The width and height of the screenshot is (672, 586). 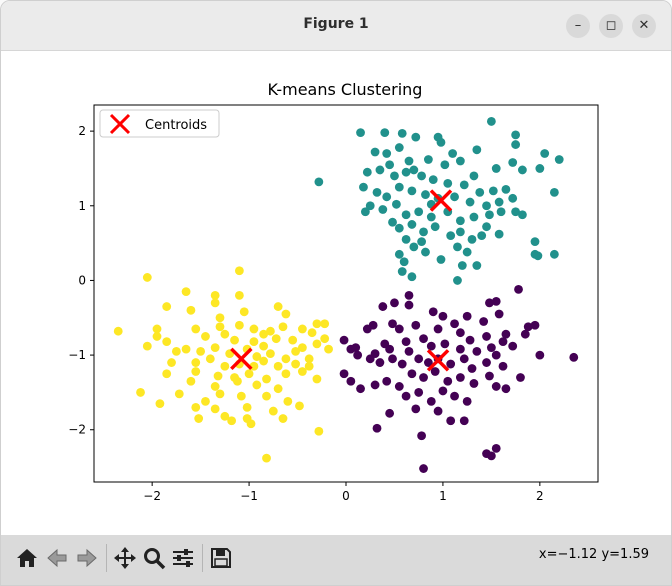 I want to click on home-icon, so click(x=27, y=558).